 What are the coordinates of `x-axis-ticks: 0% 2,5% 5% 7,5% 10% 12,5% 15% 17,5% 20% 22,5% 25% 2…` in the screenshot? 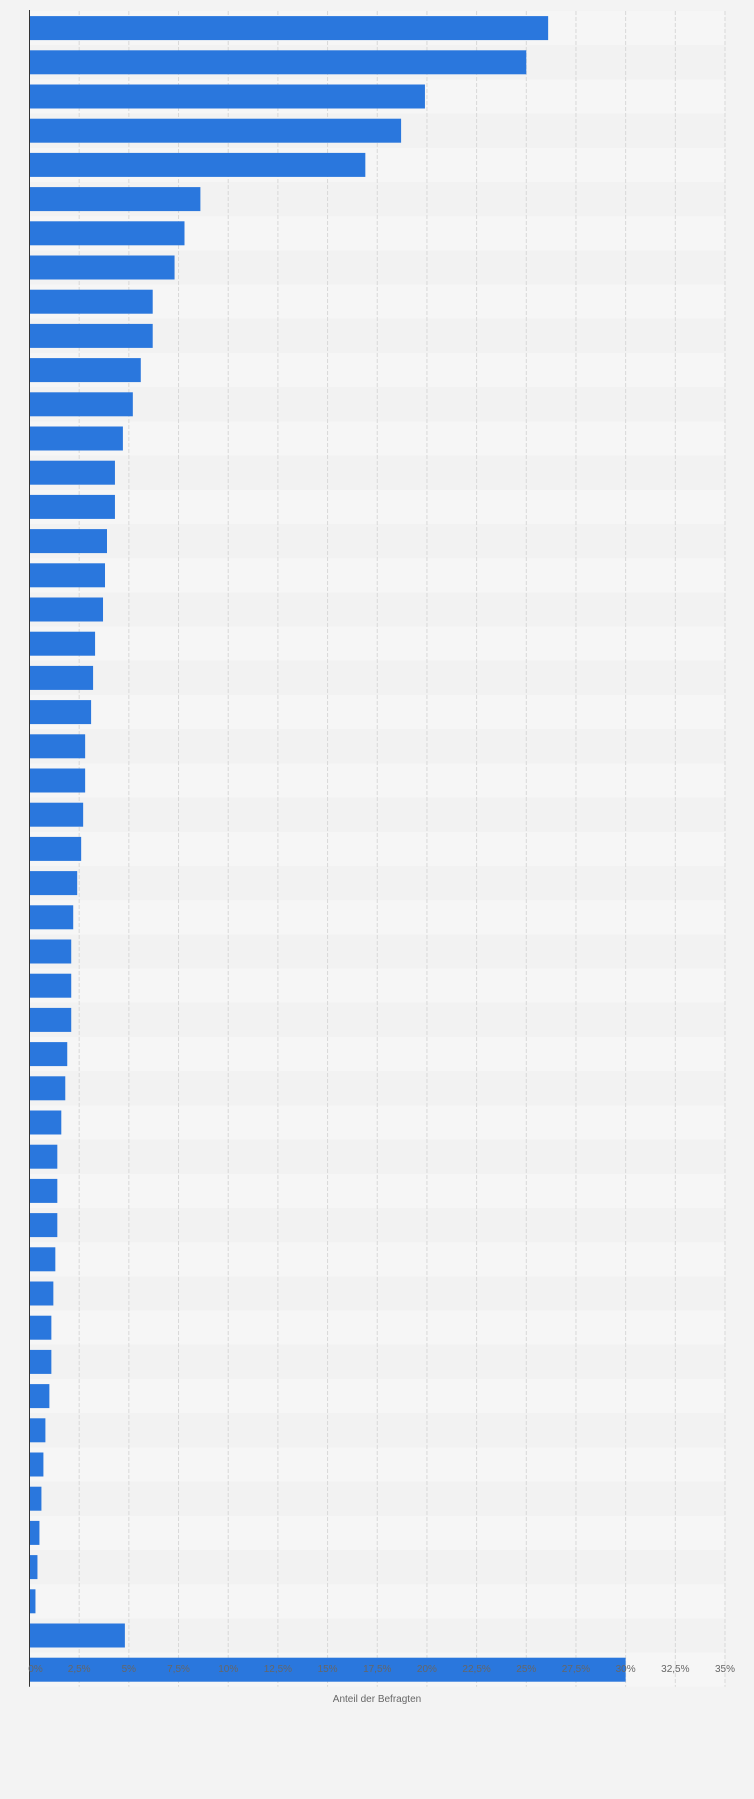 It's located at (381, 1669).